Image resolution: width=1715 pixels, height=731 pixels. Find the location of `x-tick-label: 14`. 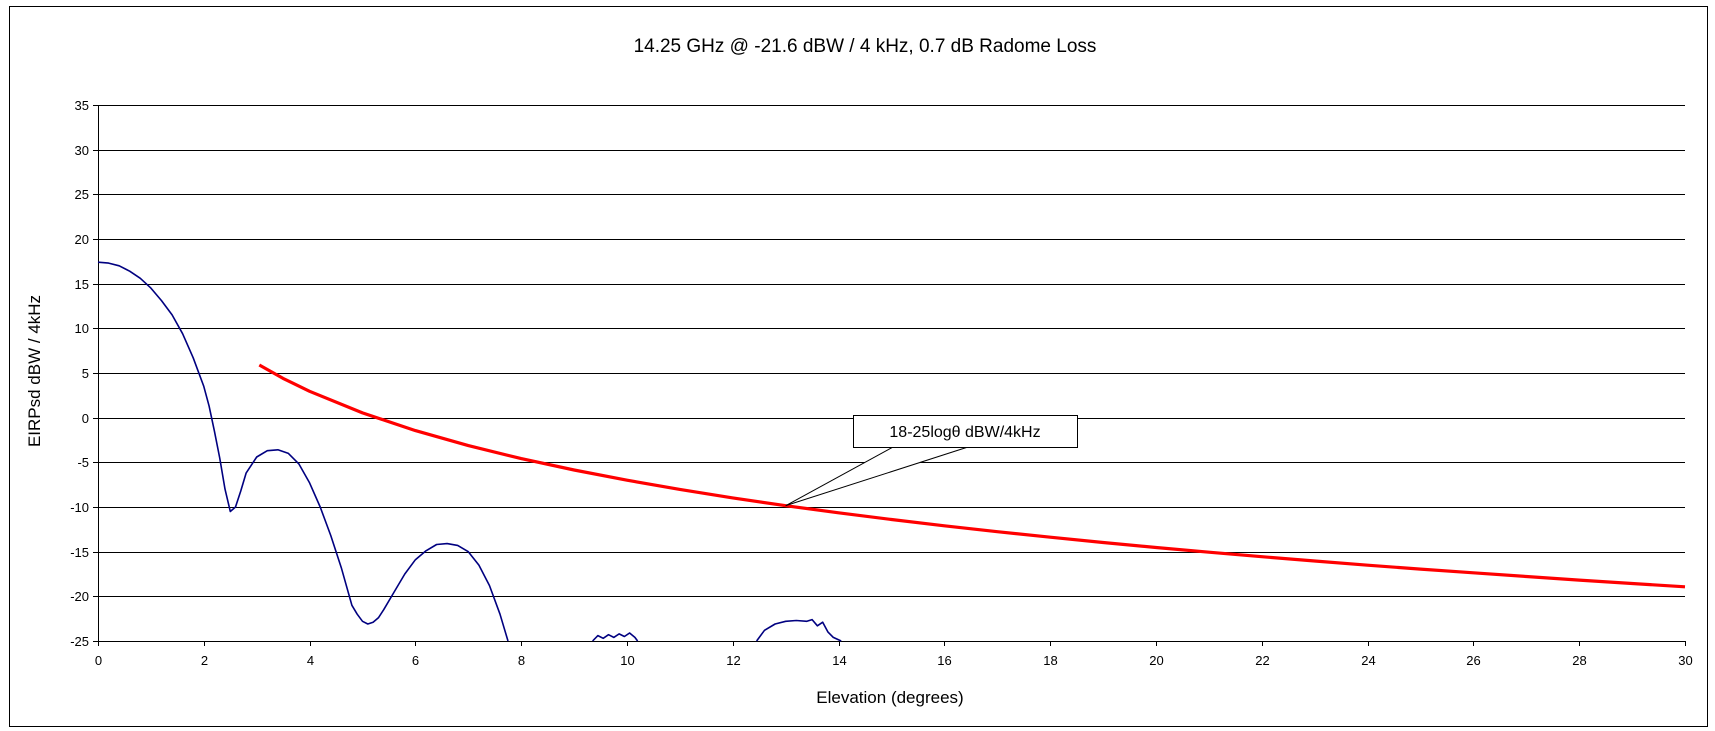

x-tick-label: 14 is located at coordinates (839, 660).